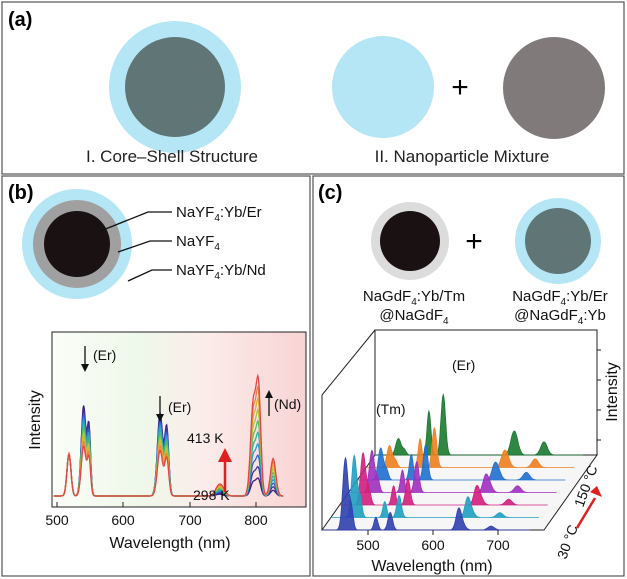 The width and height of the screenshot is (627, 579). Describe the element at coordinates (554, 88) in the screenshot. I see `gray-particle` at that location.